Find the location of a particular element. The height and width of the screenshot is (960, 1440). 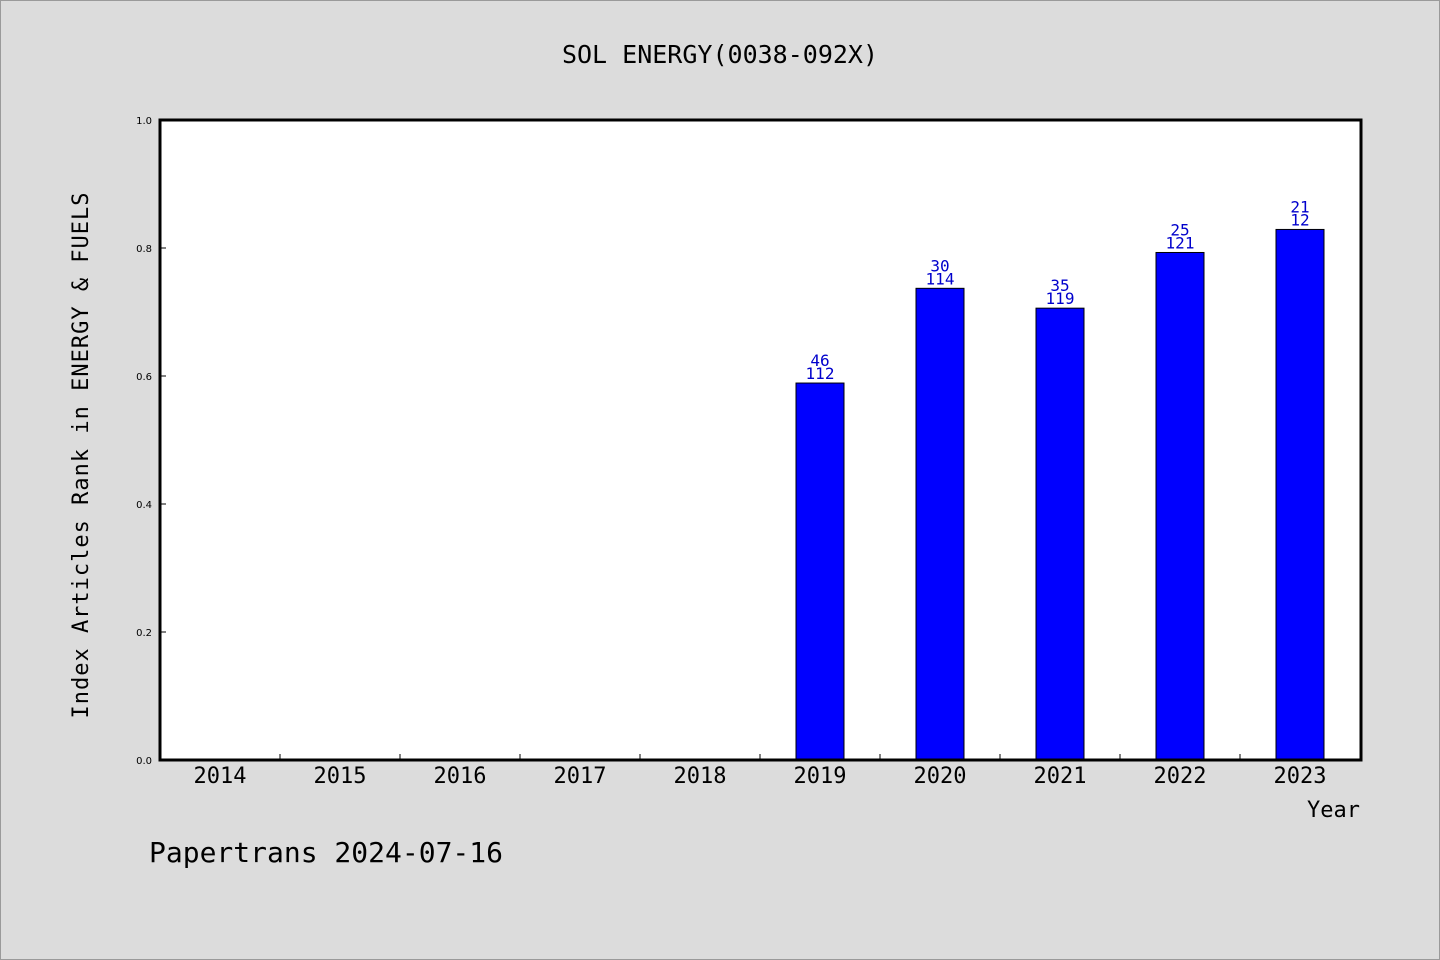

x-tick-label: 2017 is located at coordinates (580, 776).